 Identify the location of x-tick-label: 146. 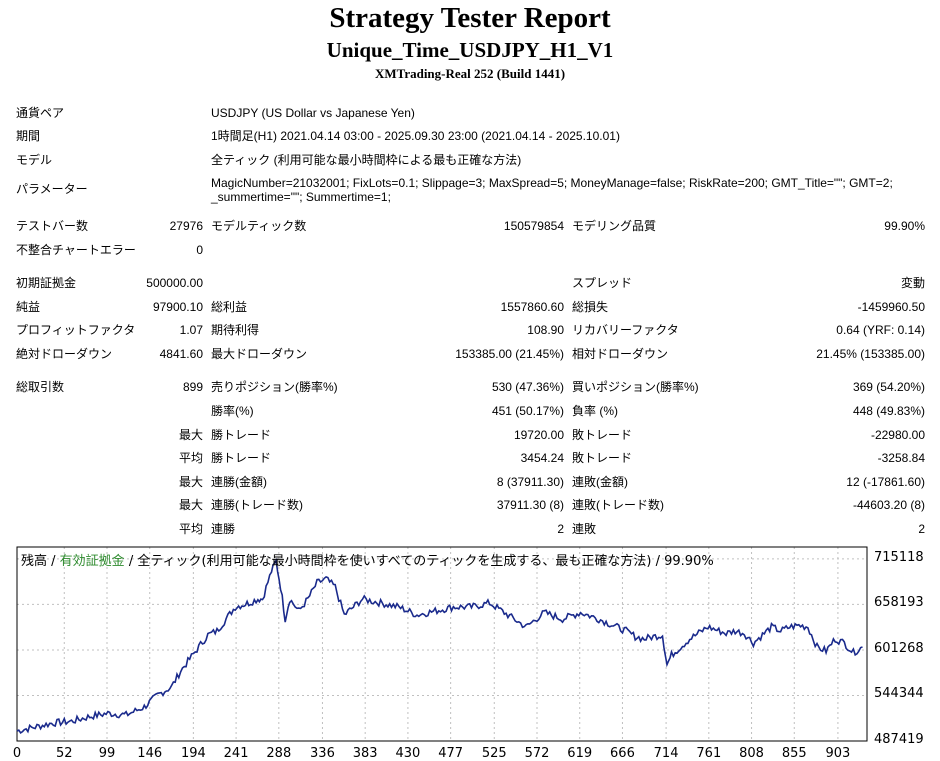
(150, 753).